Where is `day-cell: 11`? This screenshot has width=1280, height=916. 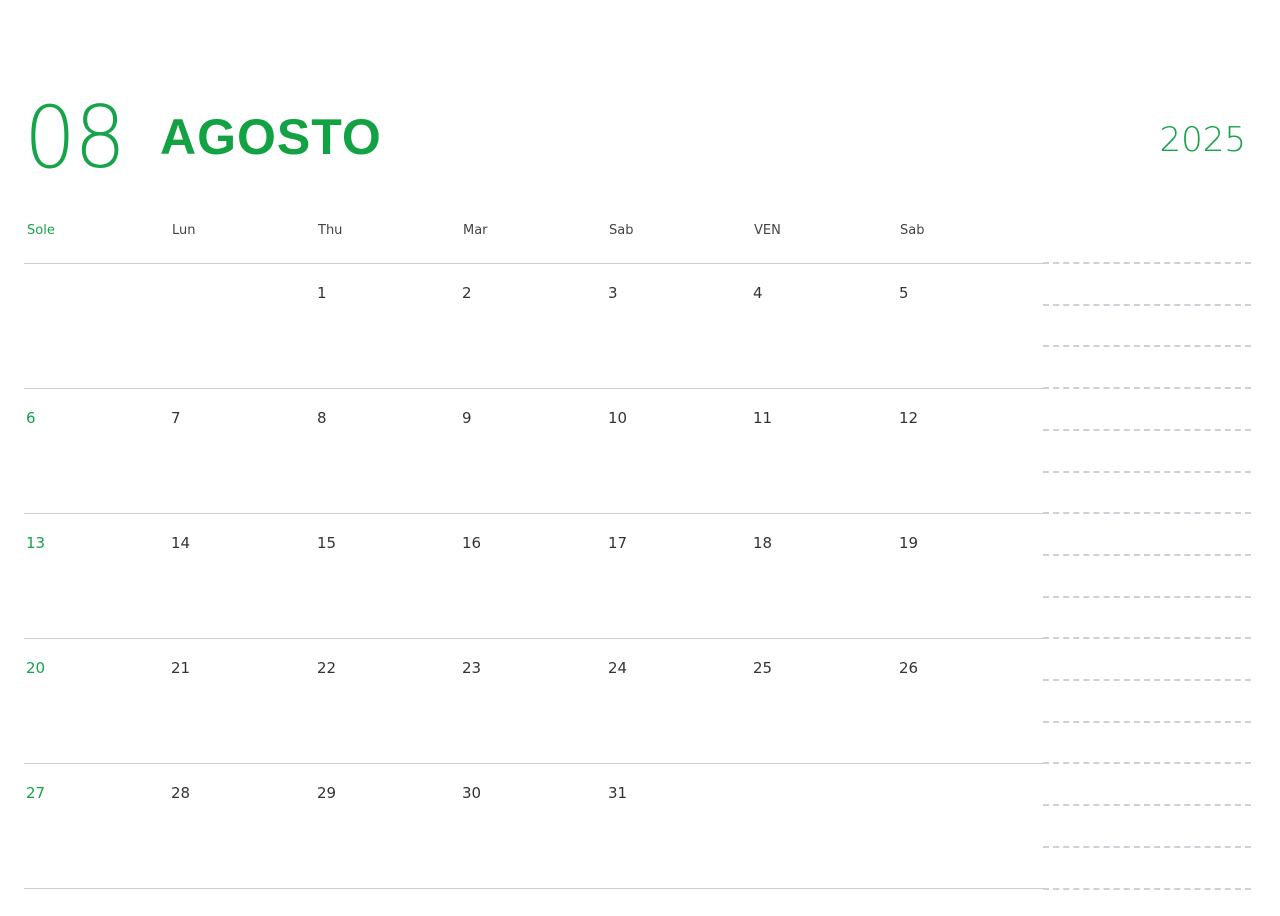
day-cell: 11 is located at coordinates (763, 418).